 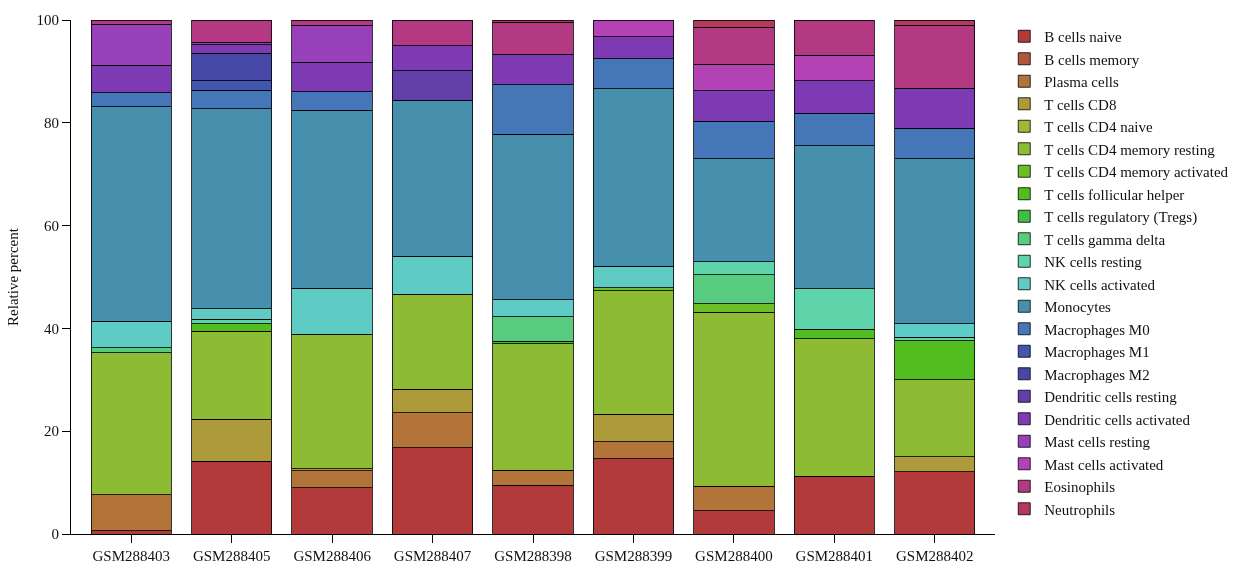 What do you see at coordinates (1117, 419) in the screenshot?
I see `legend-label: Dendritic cells activated` at bounding box center [1117, 419].